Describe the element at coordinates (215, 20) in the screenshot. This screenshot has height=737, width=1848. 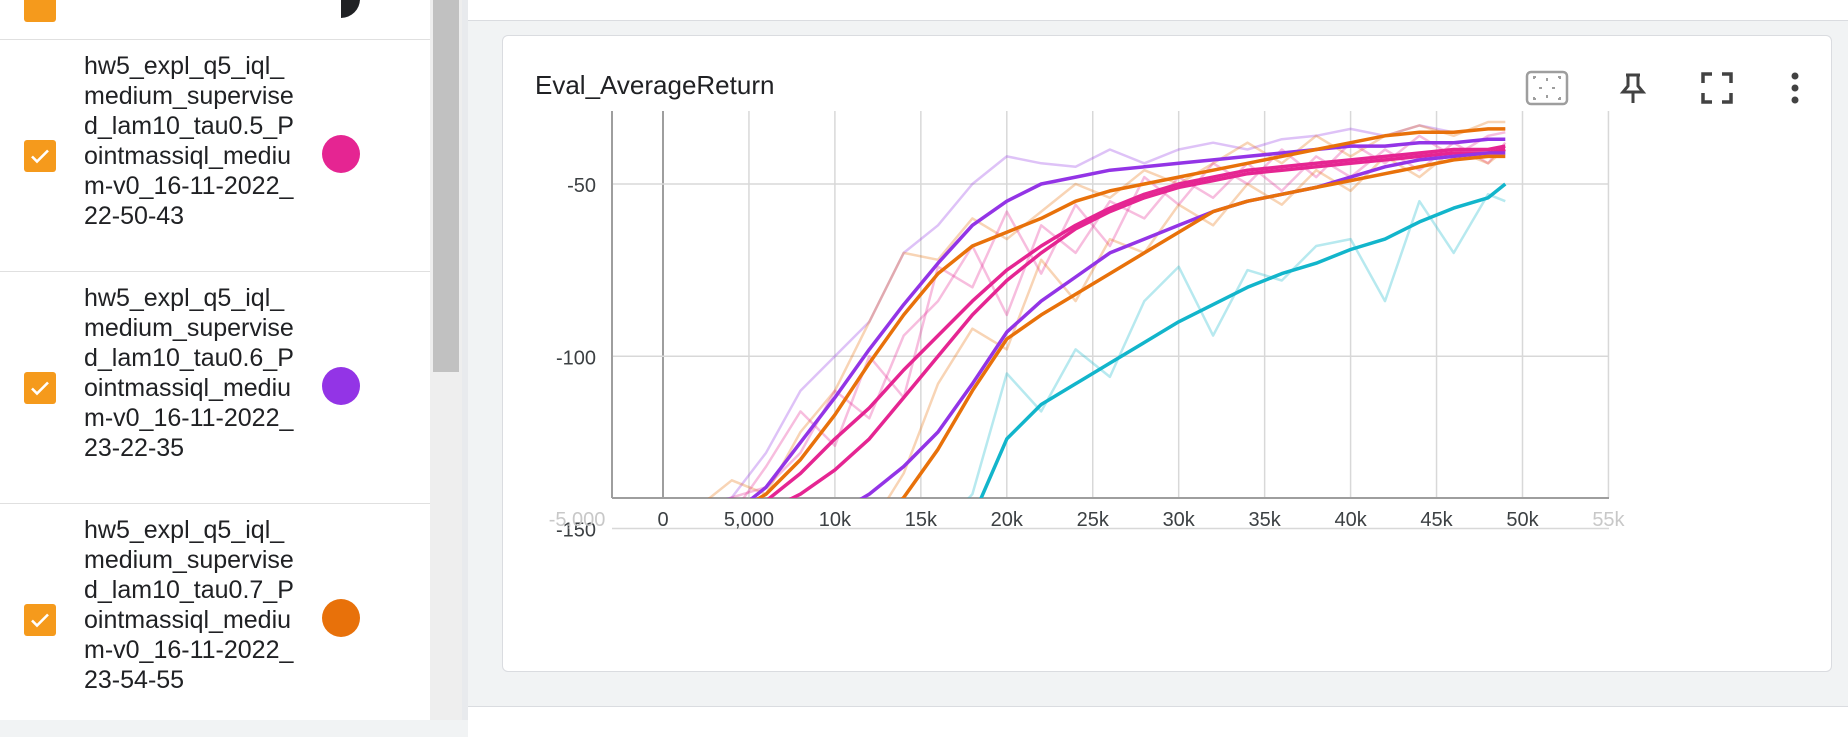
I see `run-row-partial` at that location.